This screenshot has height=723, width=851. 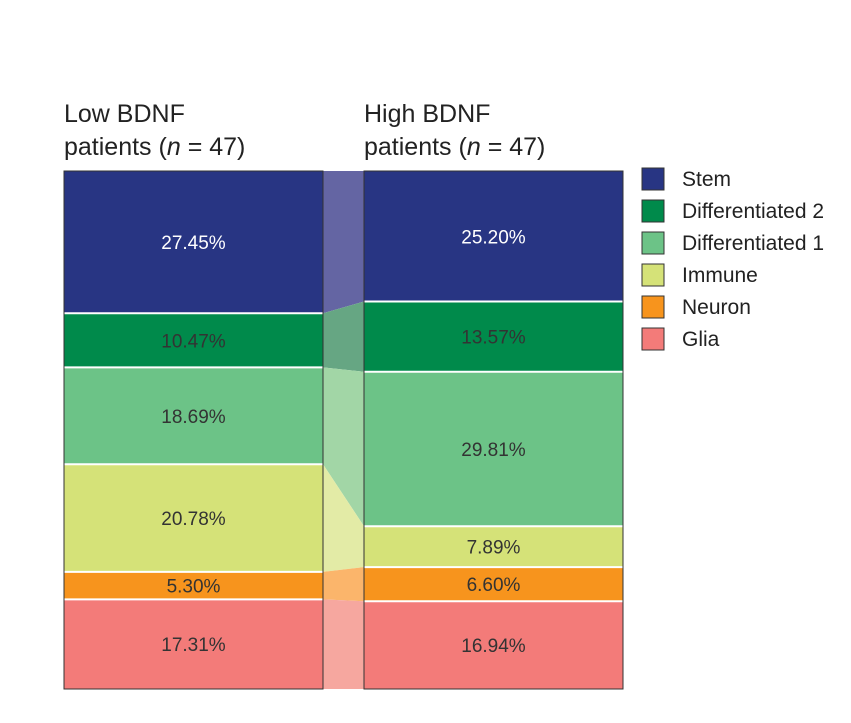 What do you see at coordinates (343, 242) in the screenshot?
I see `flow-stem` at bounding box center [343, 242].